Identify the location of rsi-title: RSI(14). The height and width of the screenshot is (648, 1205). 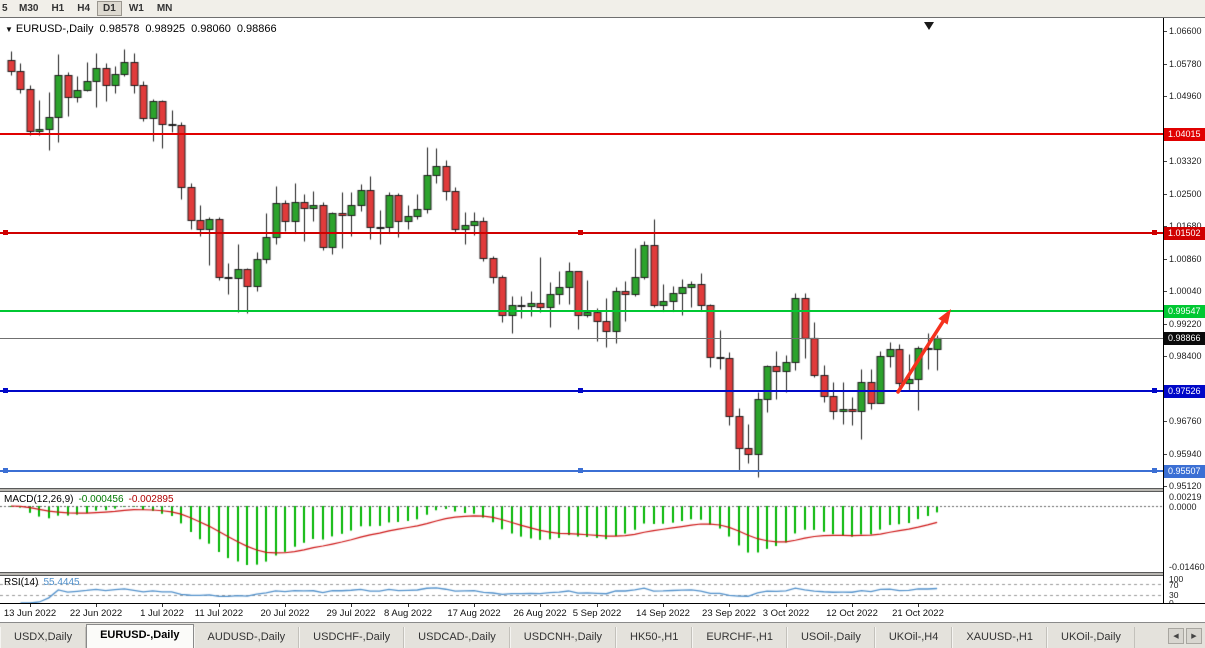
(21, 582).